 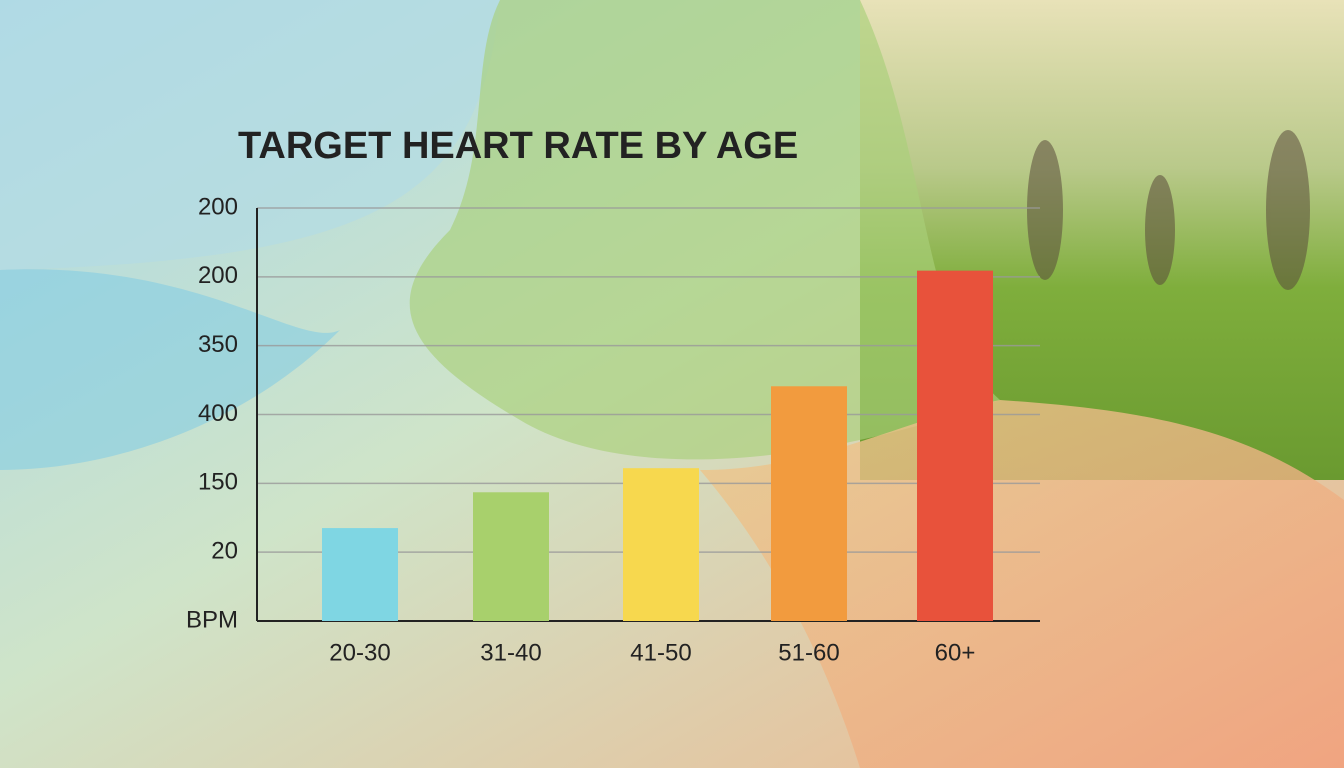 I want to click on y-tick-label: 400, so click(x=218, y=413).